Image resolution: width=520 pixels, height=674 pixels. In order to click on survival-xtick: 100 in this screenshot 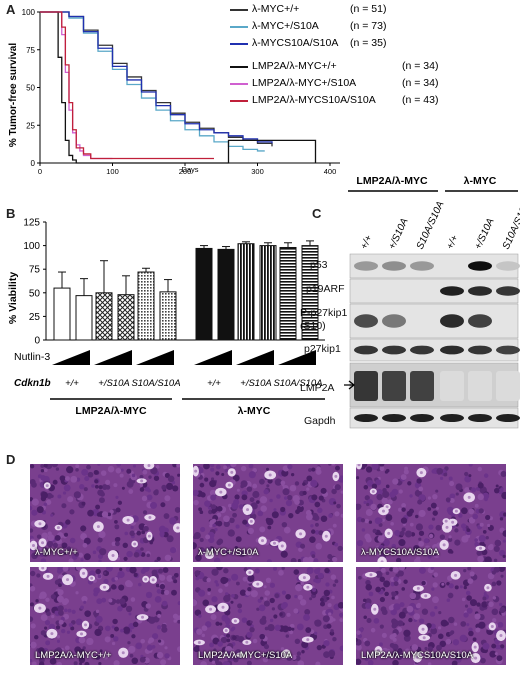, I will do `click(112, 171)`.